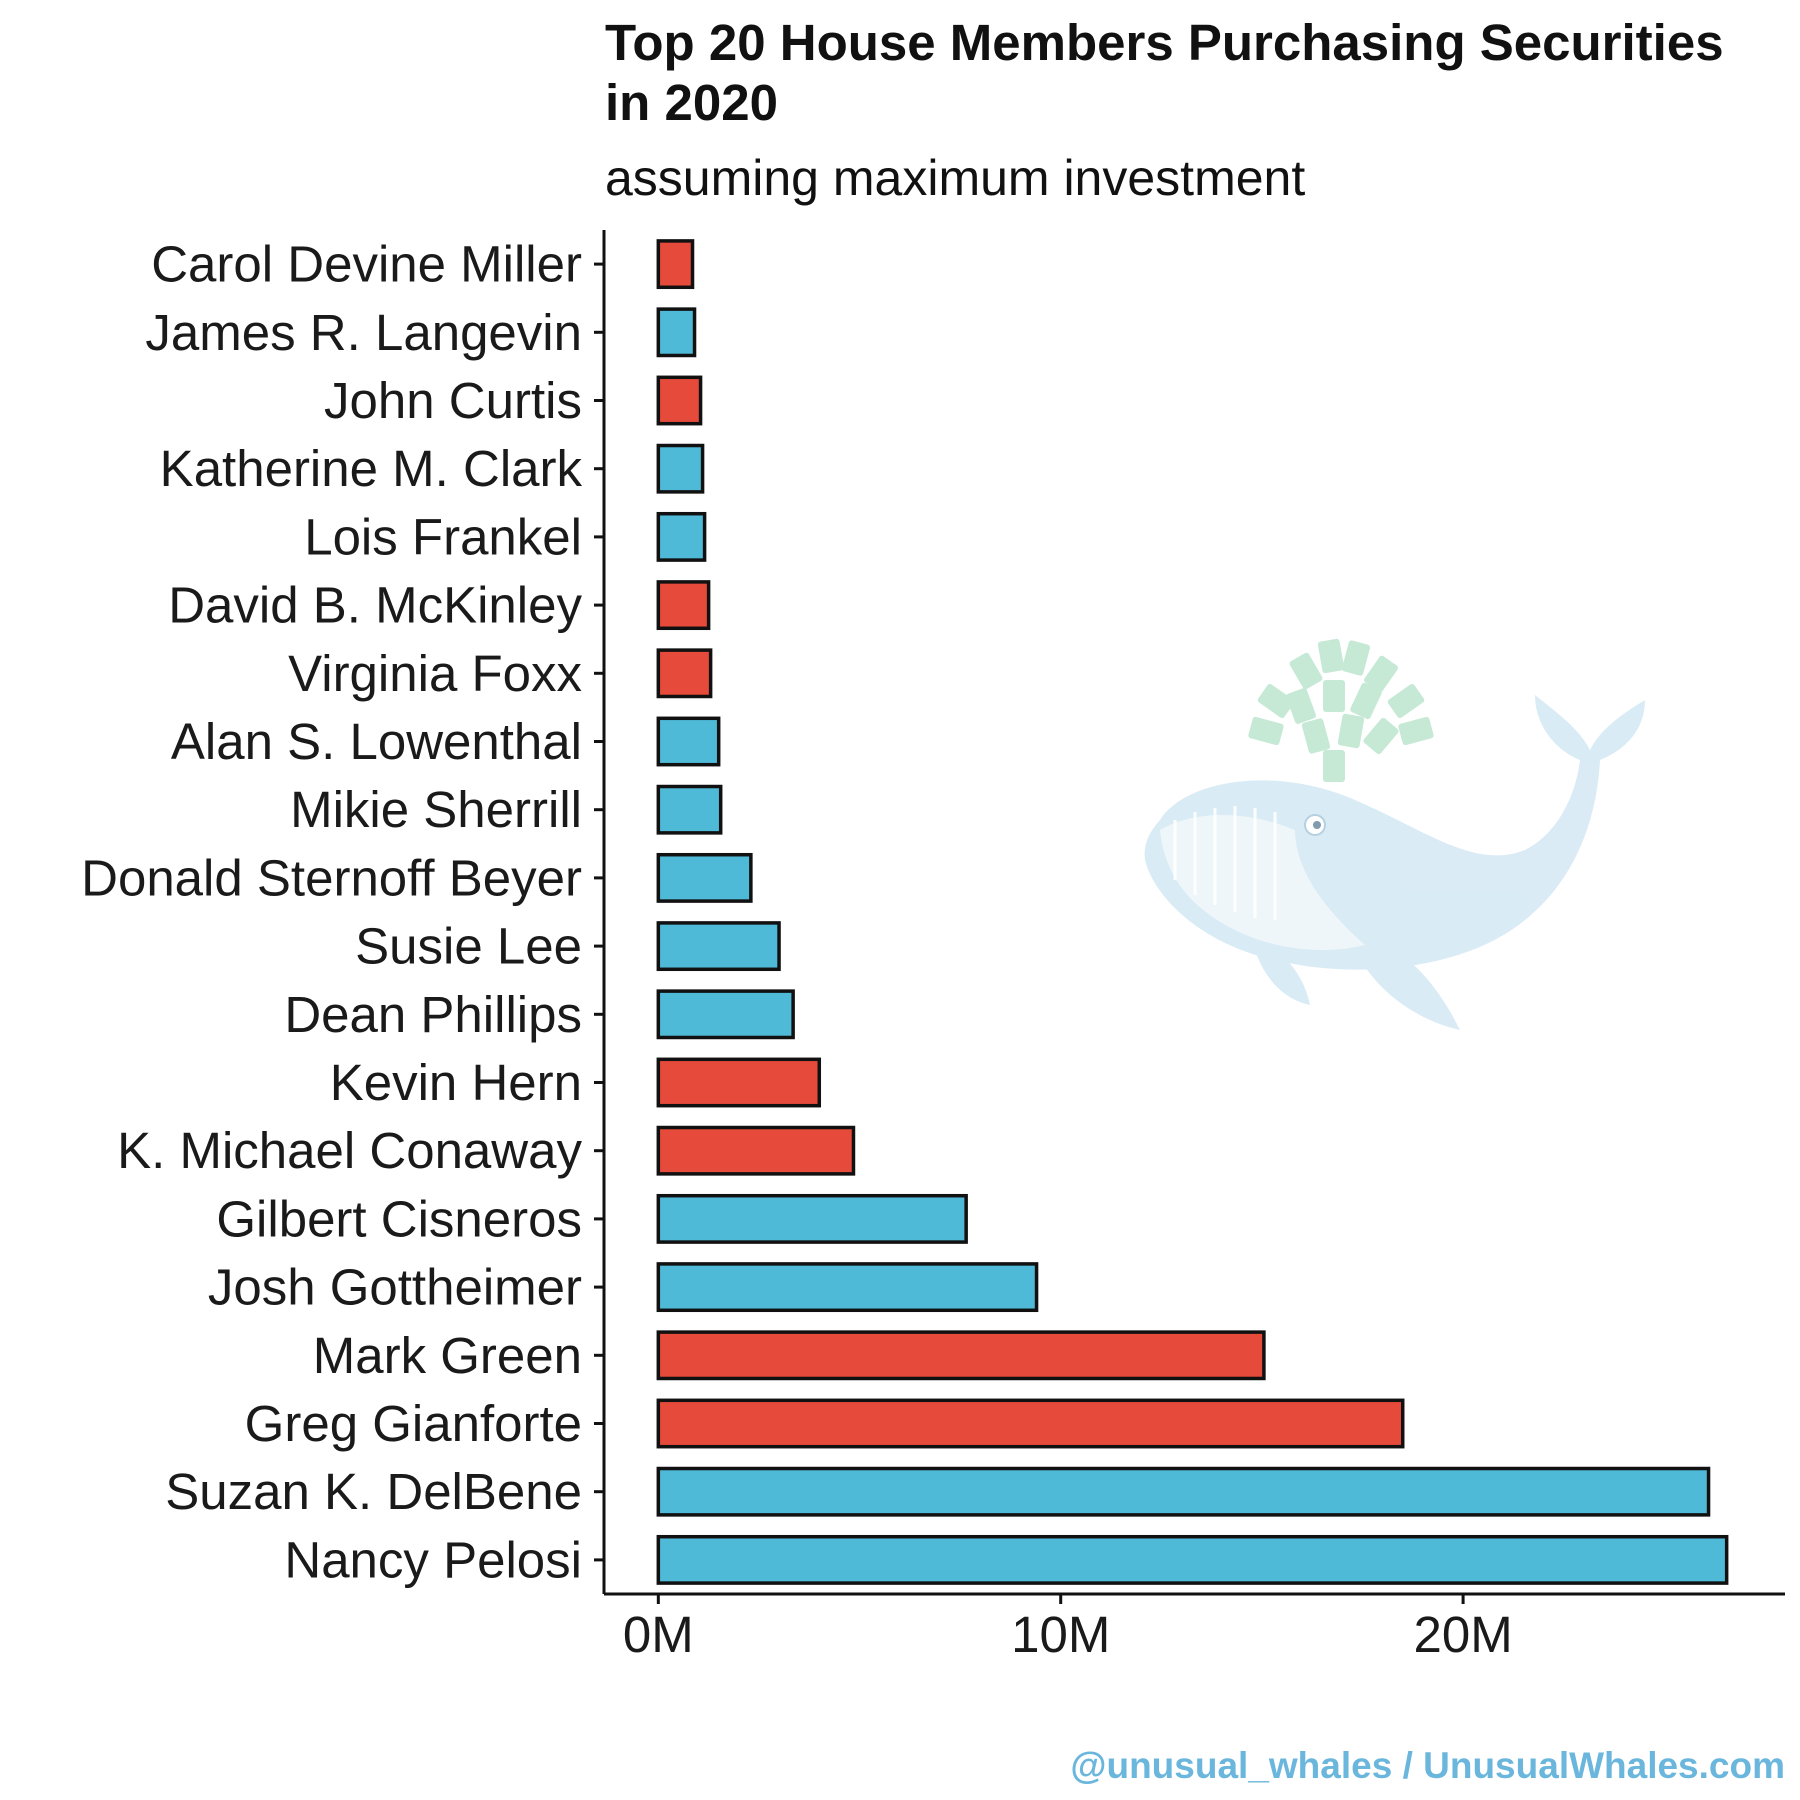 Image resolution: width=1800 pixels, height=1800 pixels. I want to click on x-axis-ticks: 0M 10M 20M, so click(1068, 1628).